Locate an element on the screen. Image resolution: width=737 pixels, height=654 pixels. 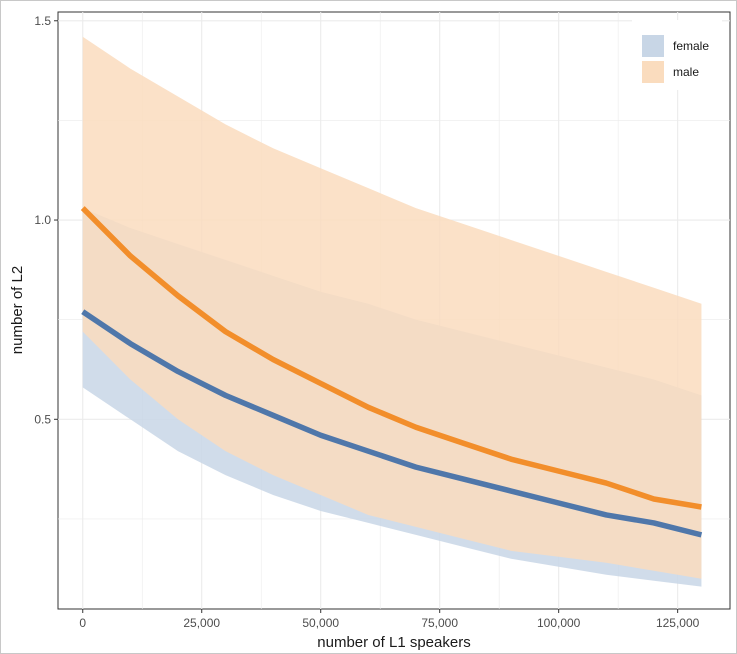
y-axis: 0.5 1.0 1.5 is located at coordinates (46, 220).